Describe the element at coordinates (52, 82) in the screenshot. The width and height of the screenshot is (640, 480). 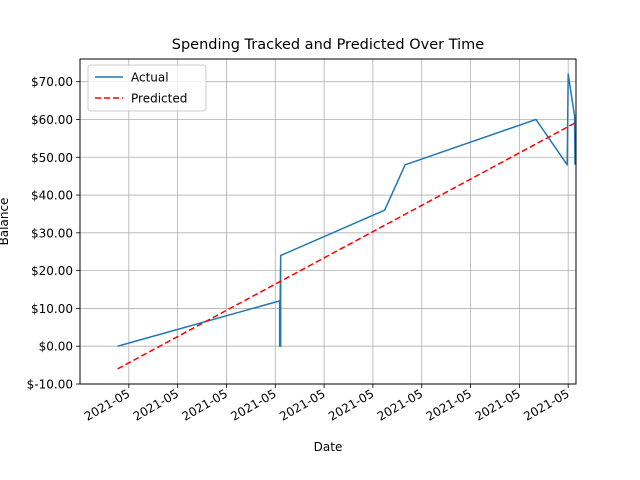
I see `y-tick-label: $70.00` at that location.